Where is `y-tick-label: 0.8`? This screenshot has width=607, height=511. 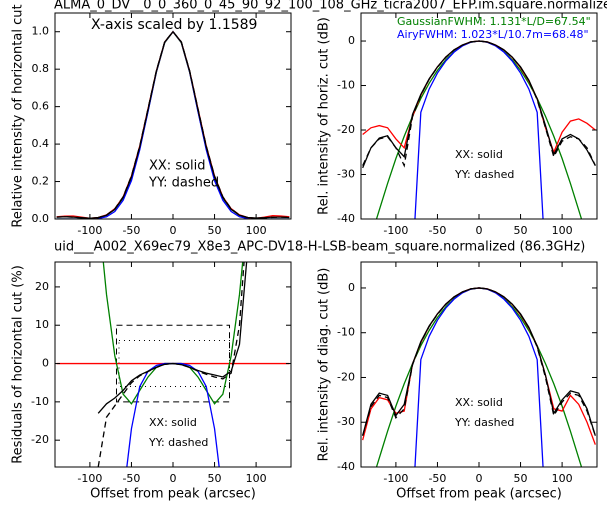 y-tick-label: 0.8 is located at coordinates (41, 68).